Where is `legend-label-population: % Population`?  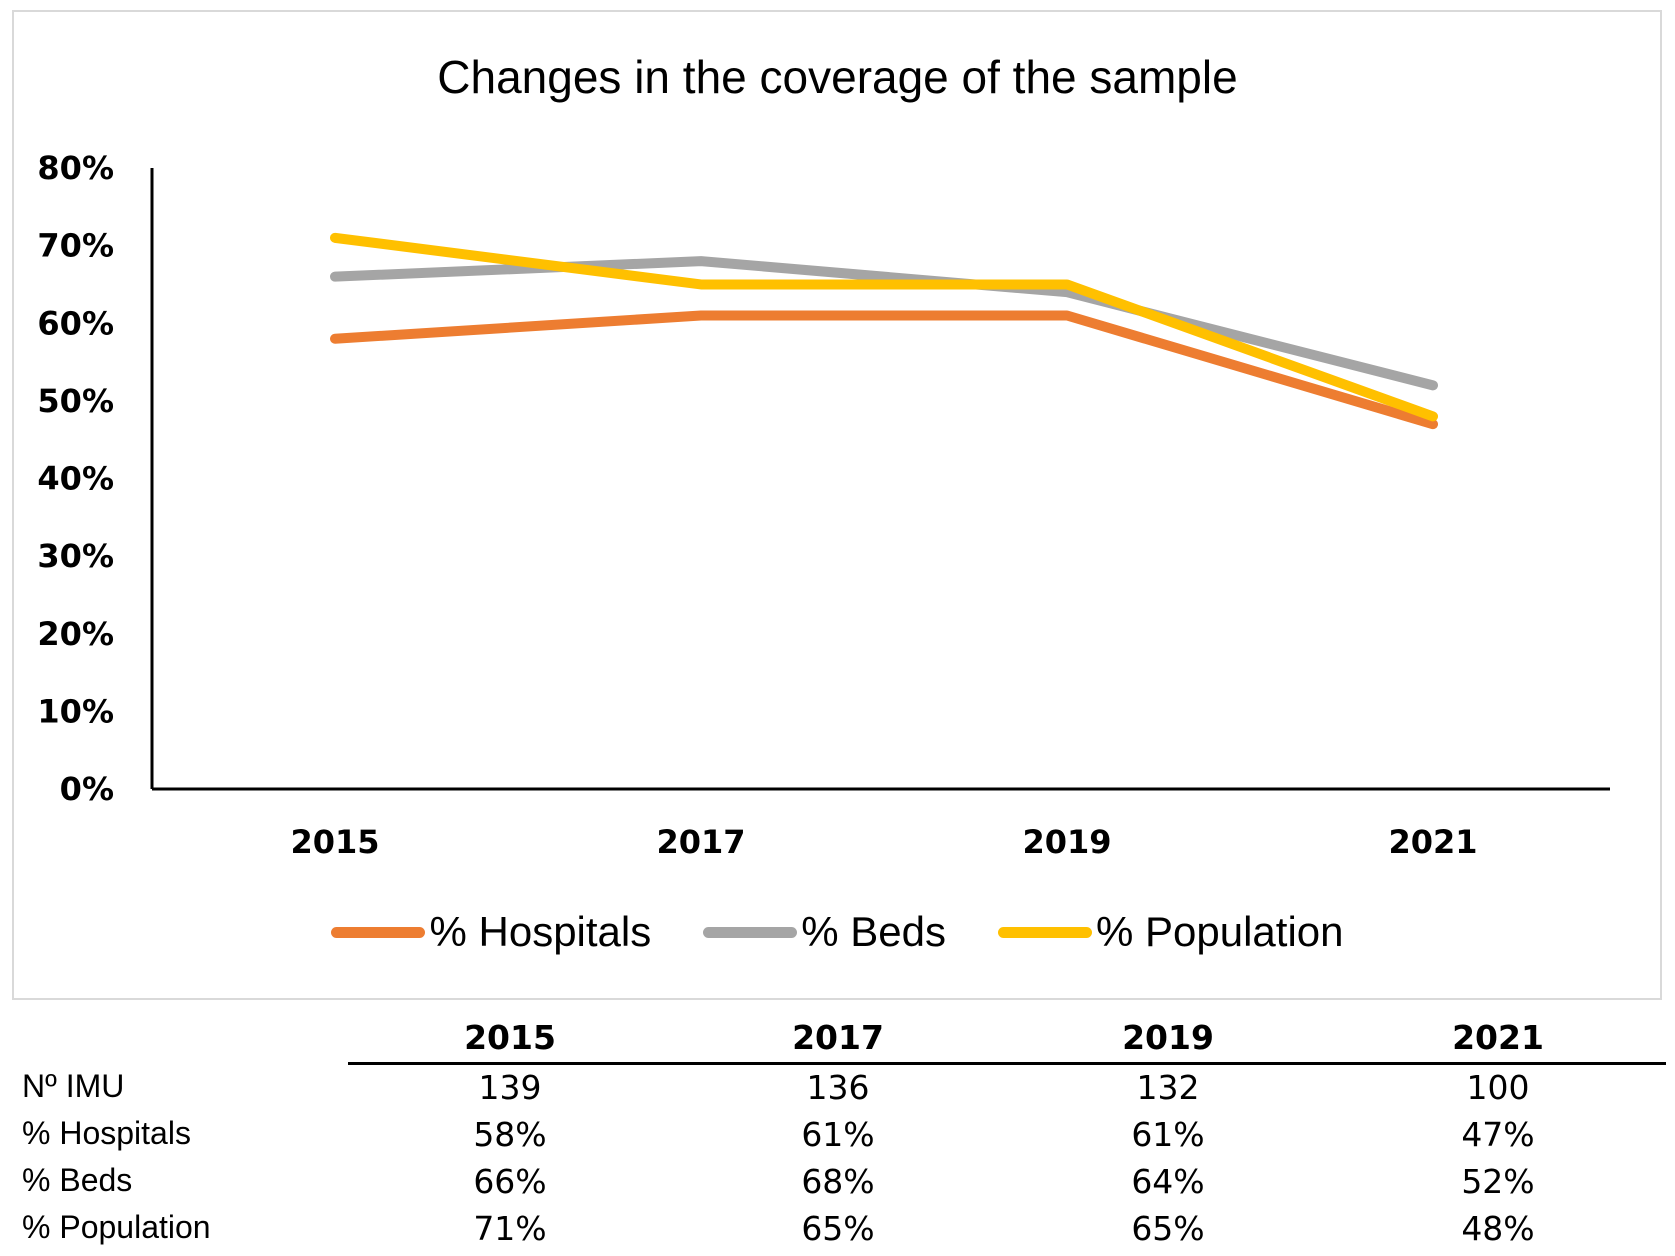 legend-label-population: % Population is located at coordinates (1220, 931).